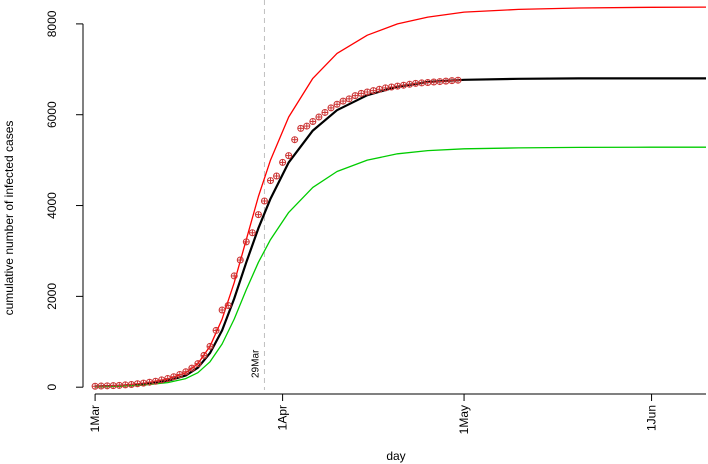  Describe the element at coordinates (95, 418) in the screenshot. I see `x-tick-label: 1Mar` at that location.